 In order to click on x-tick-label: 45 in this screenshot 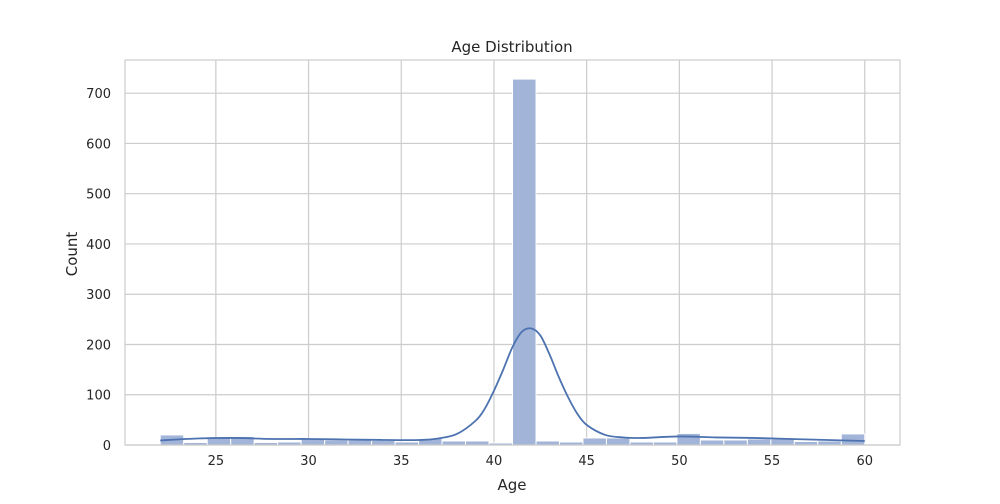, I will do `click(586, 461)`.